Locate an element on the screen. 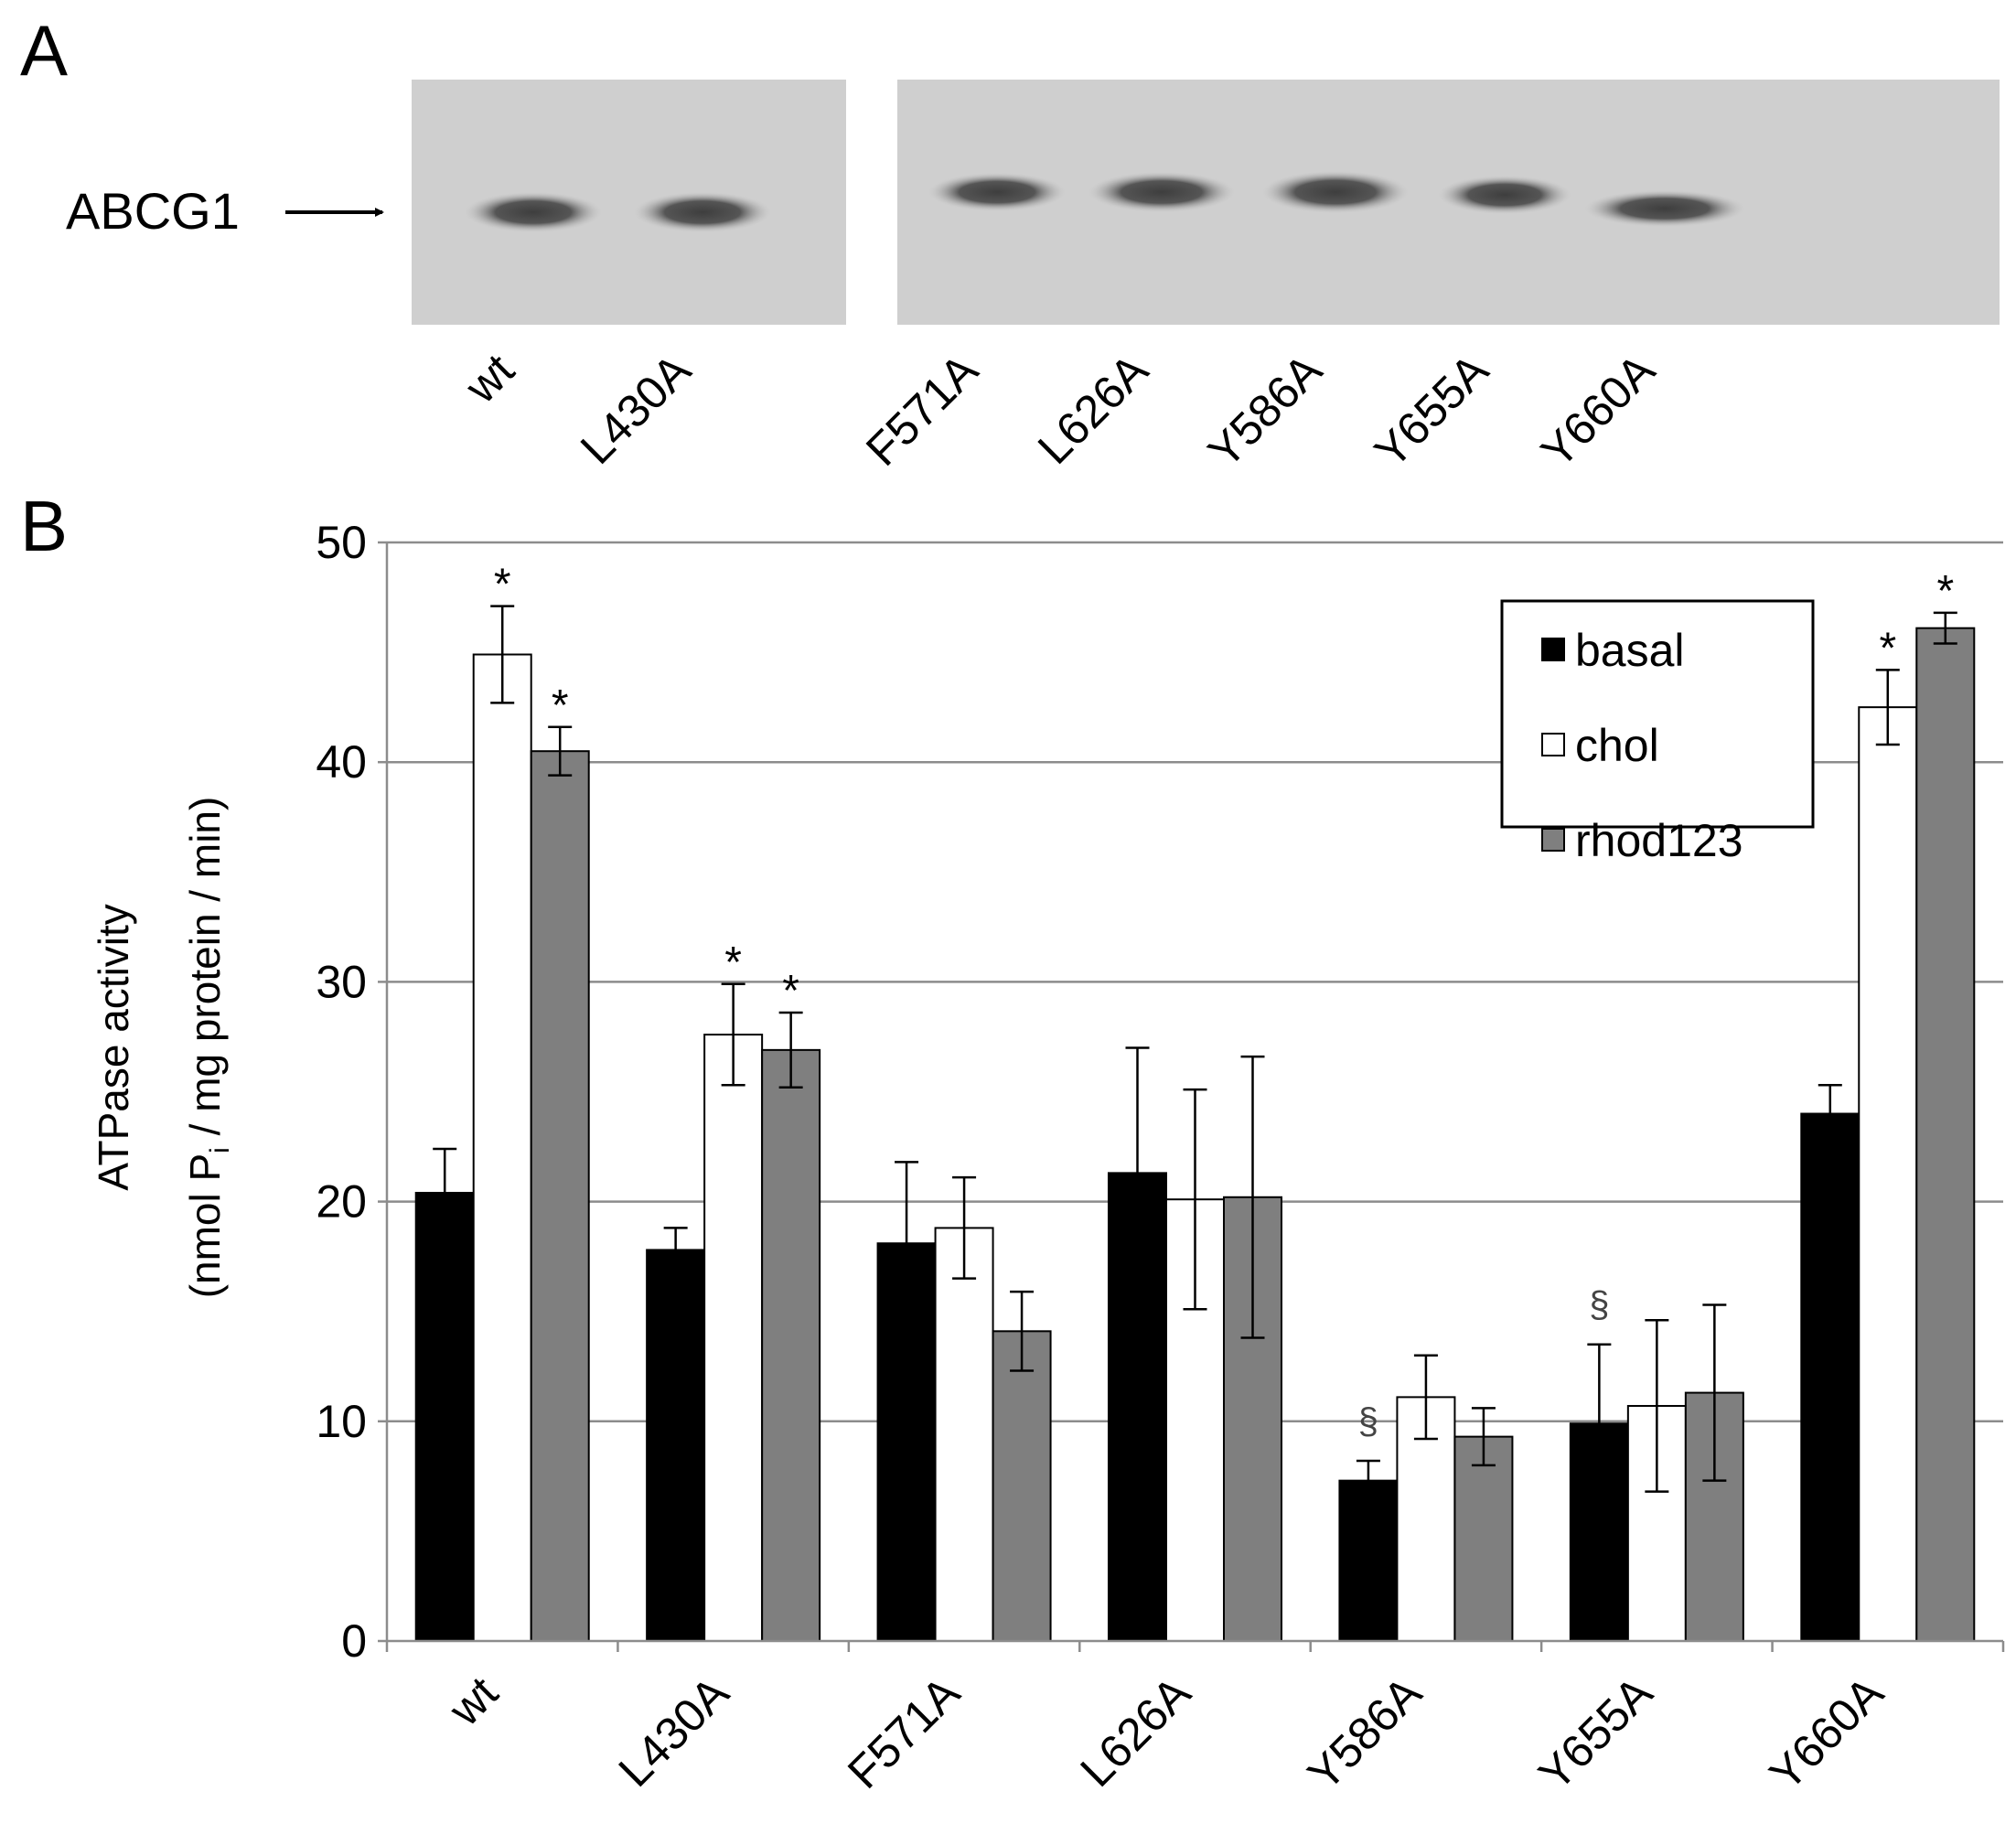 The image size is (2016, 1845). blot-band-wt is located at coordinates (533, 212).